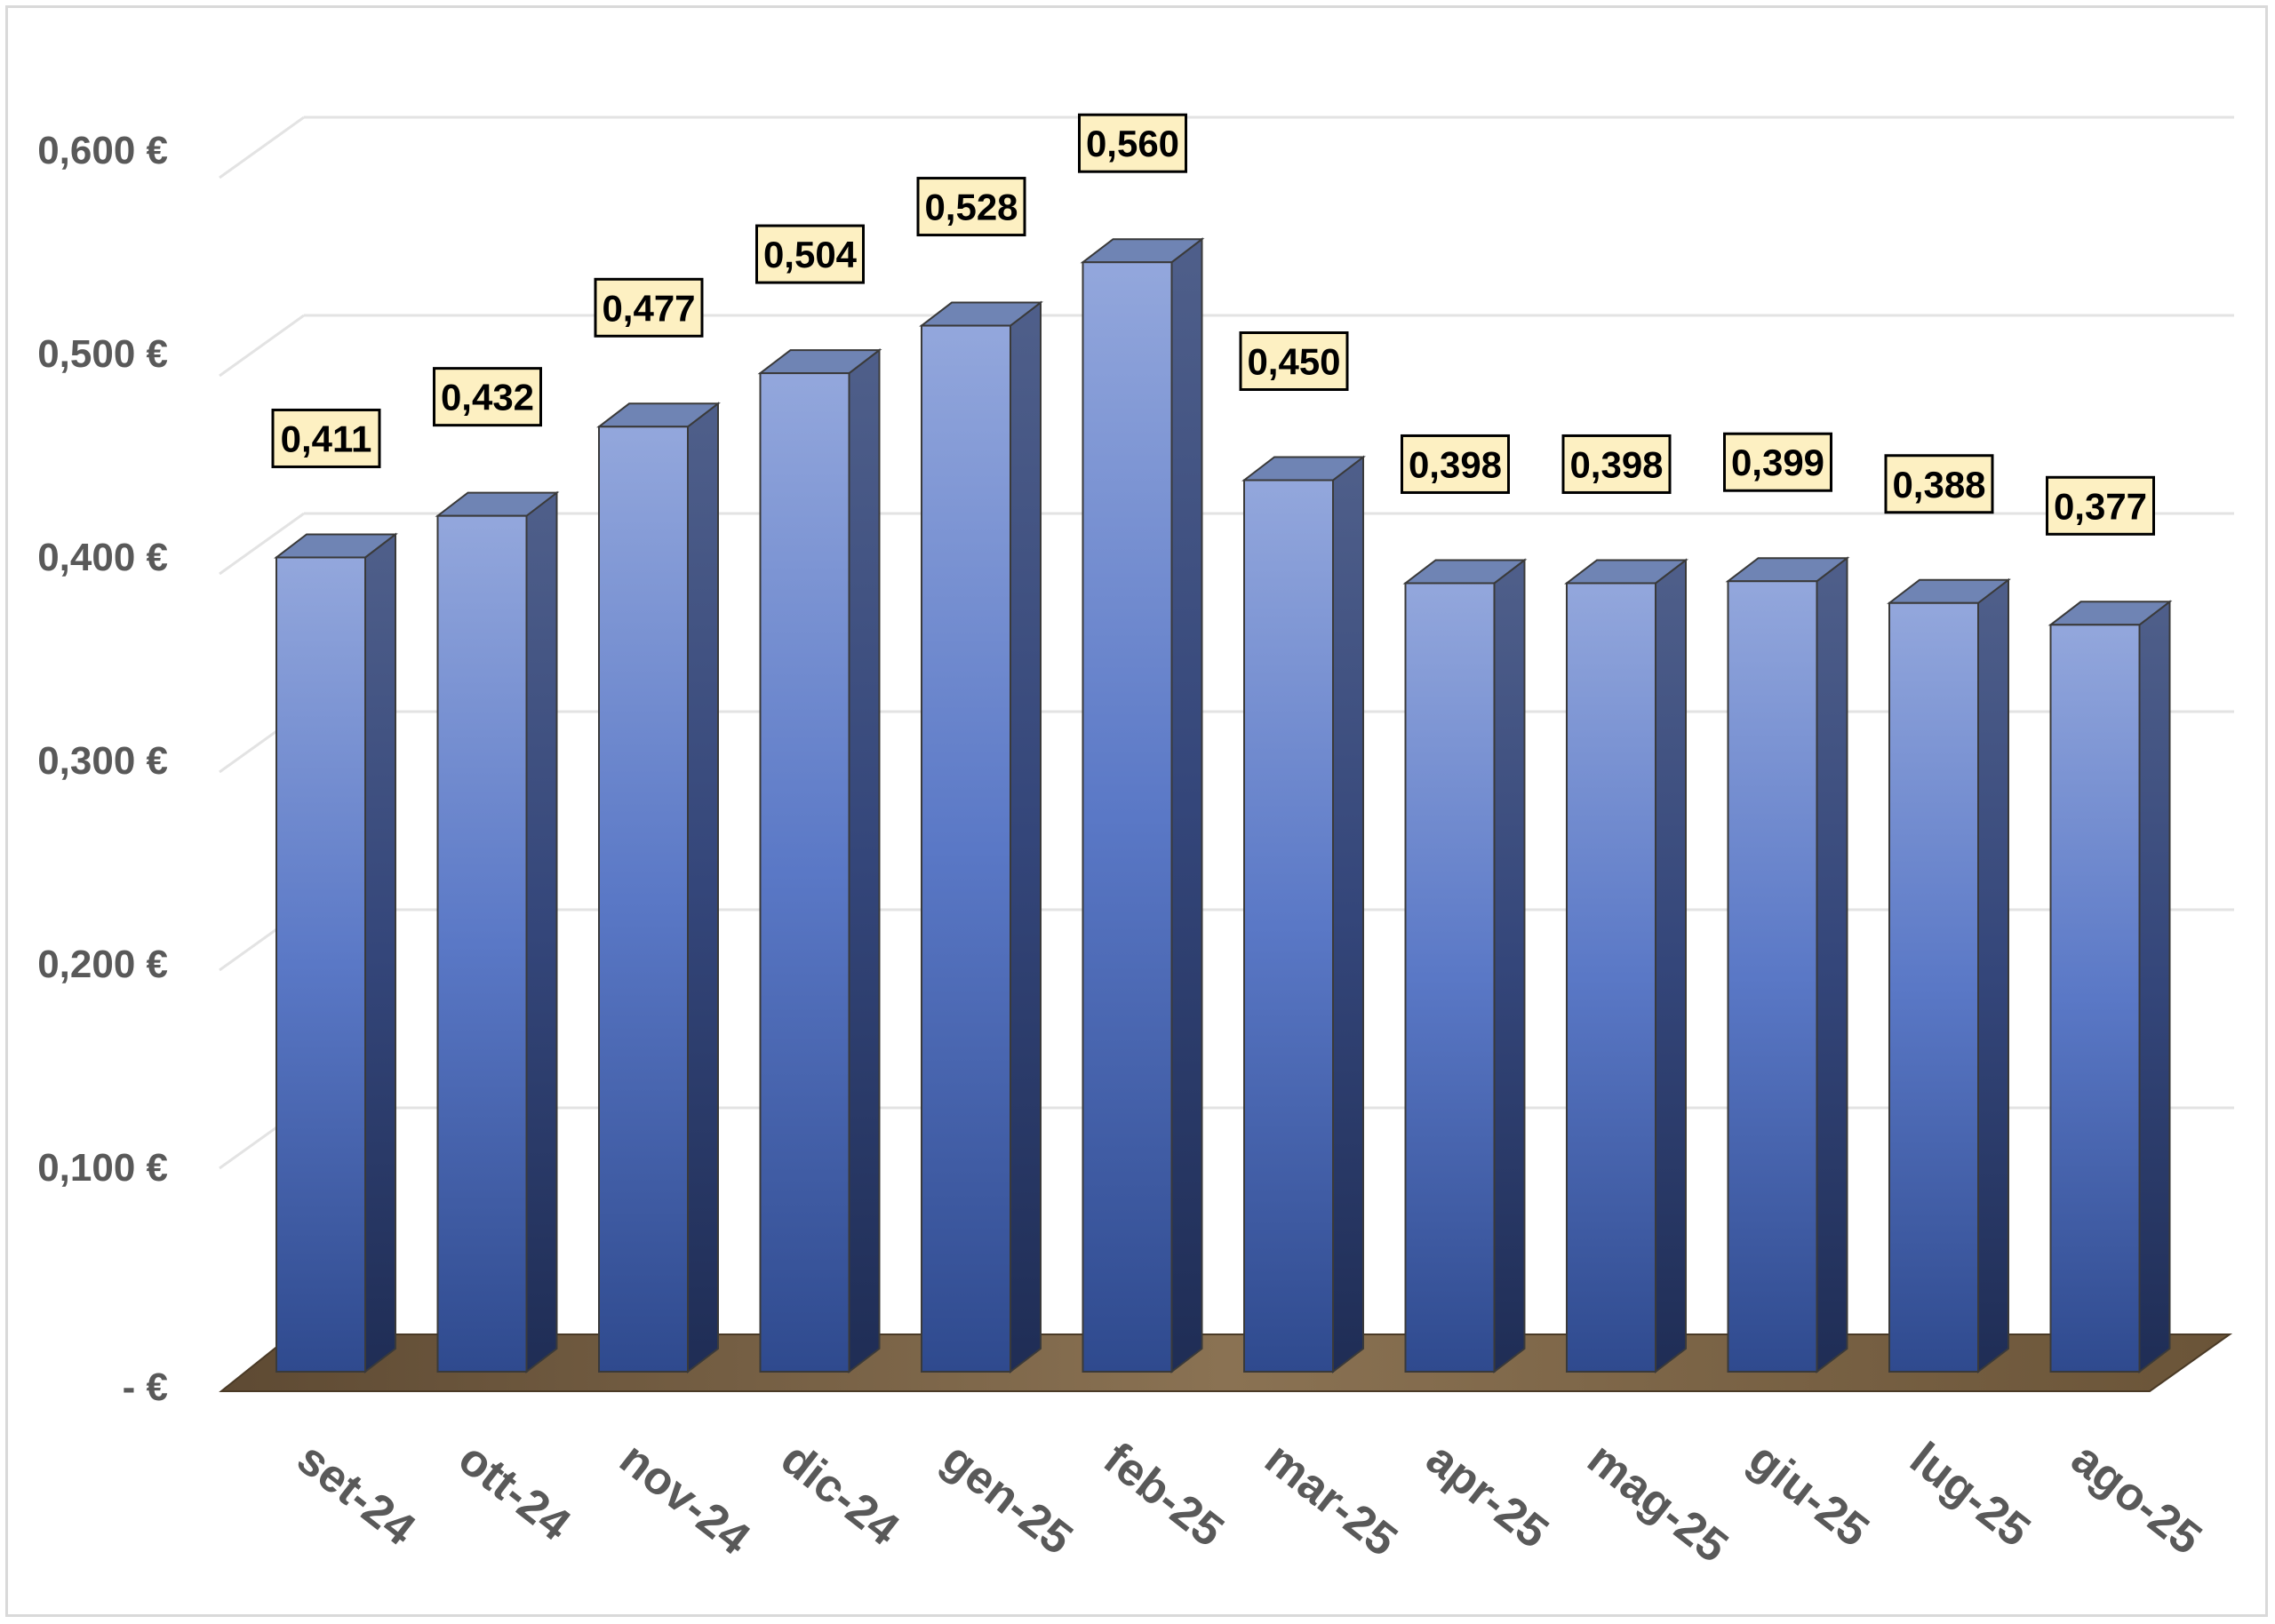 The image size is (2275, 1624). I want to click on y-tick-label: 0,200 €, so click(102, 965).